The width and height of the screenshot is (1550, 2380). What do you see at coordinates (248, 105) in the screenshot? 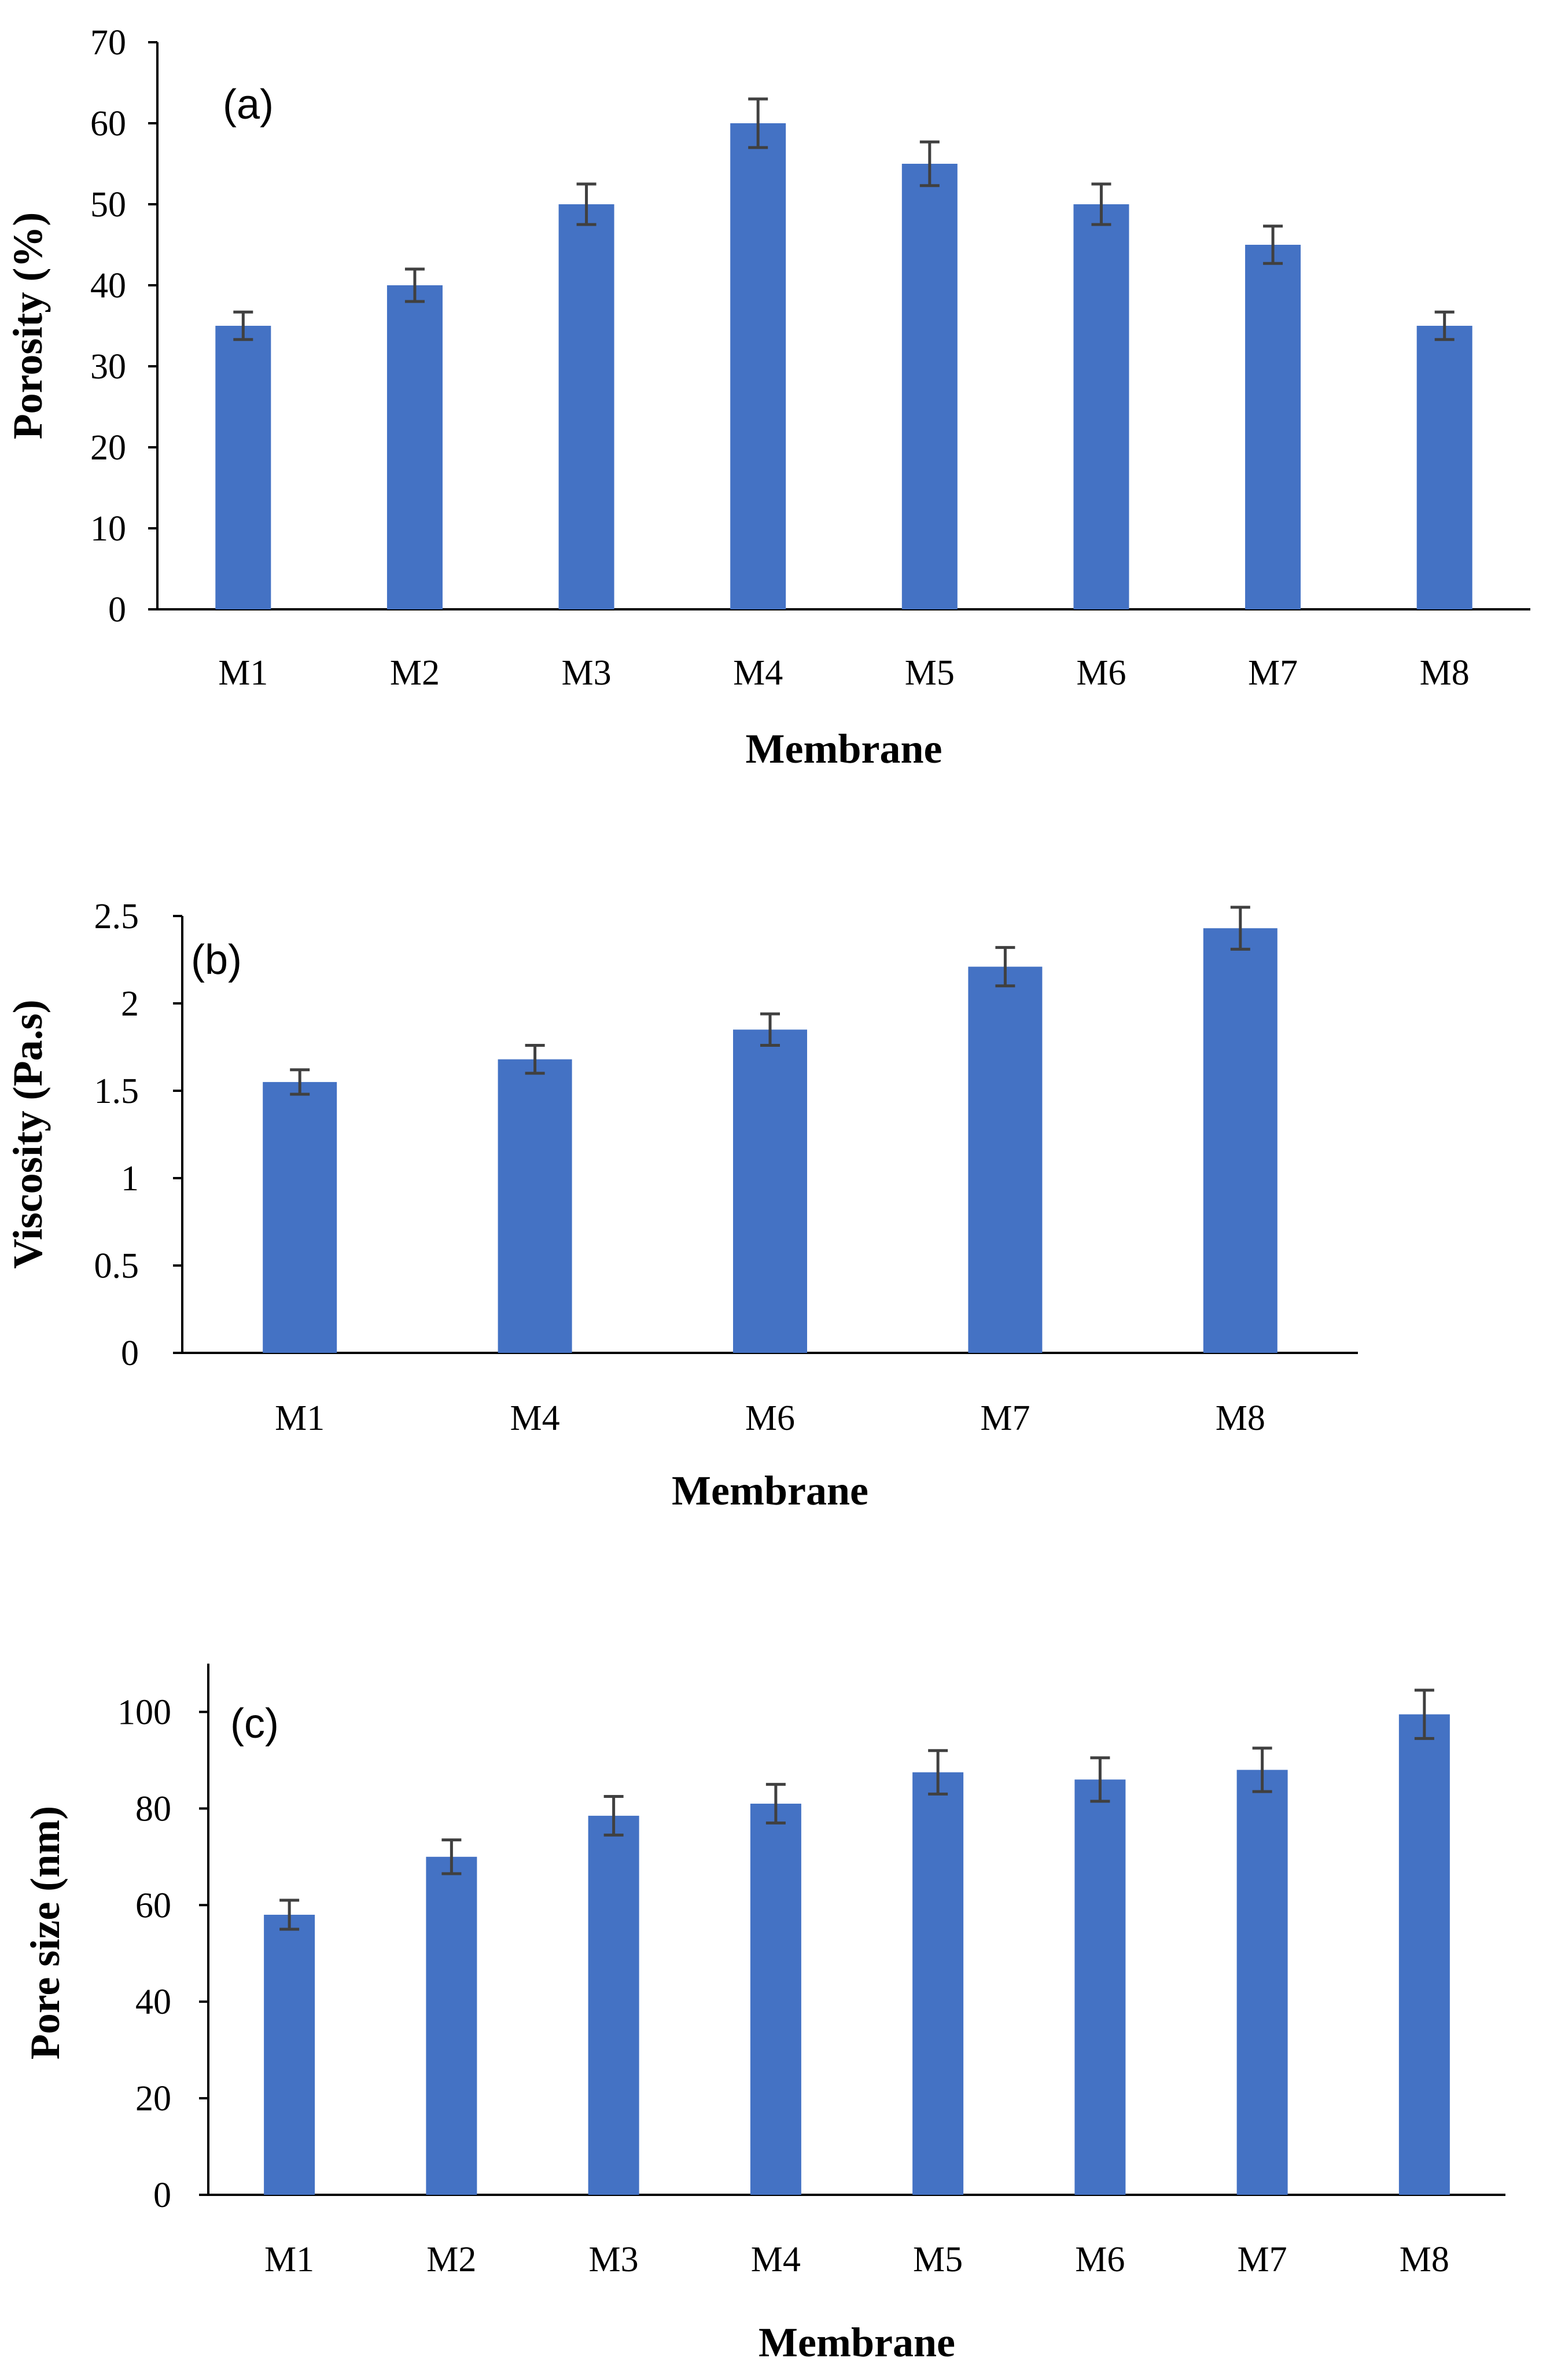
I see `panel-label: (a)` at bounding box center [248, 105].